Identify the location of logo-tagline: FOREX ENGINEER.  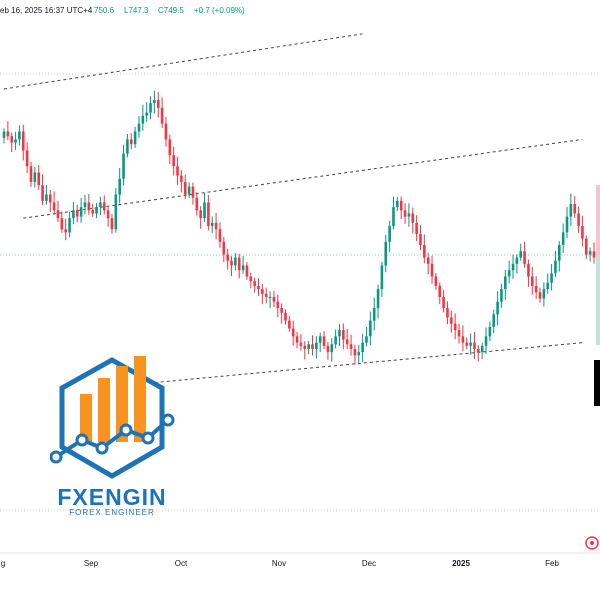
(112, 512).